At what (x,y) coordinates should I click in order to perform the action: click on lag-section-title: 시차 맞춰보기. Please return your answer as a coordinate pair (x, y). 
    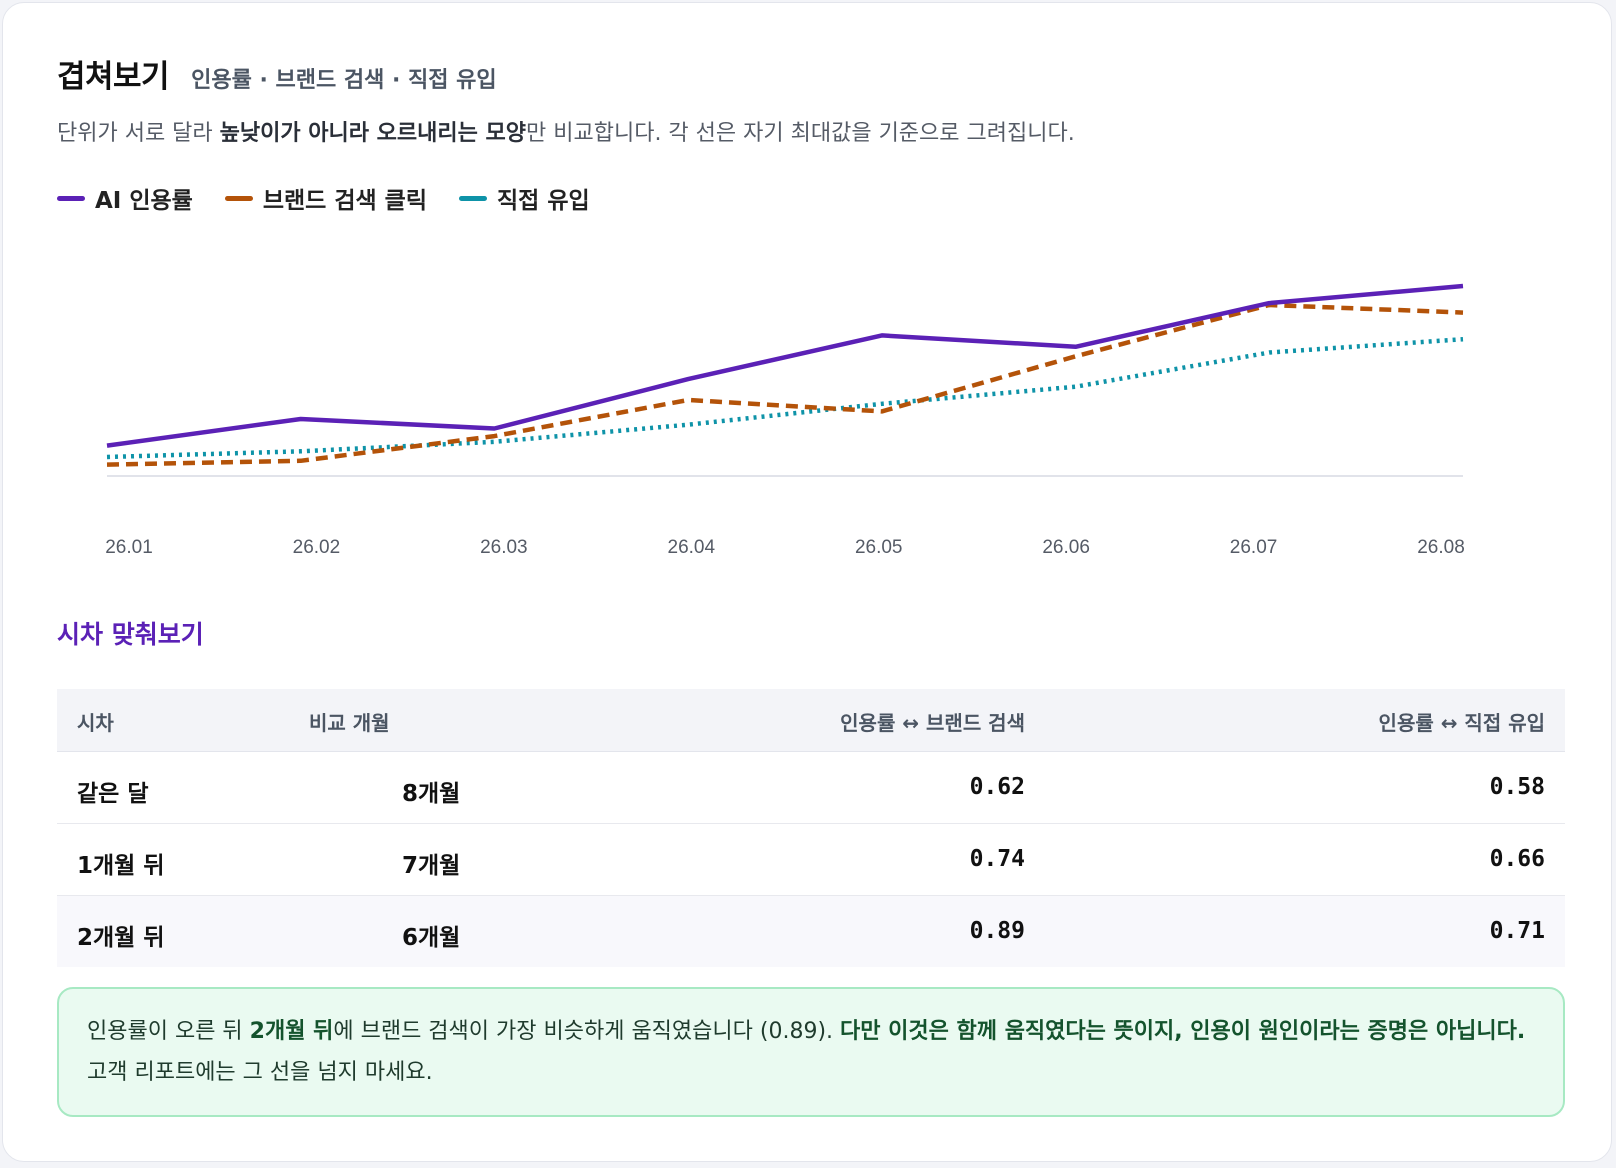
    Looking at the image, I should click on (130, 634).